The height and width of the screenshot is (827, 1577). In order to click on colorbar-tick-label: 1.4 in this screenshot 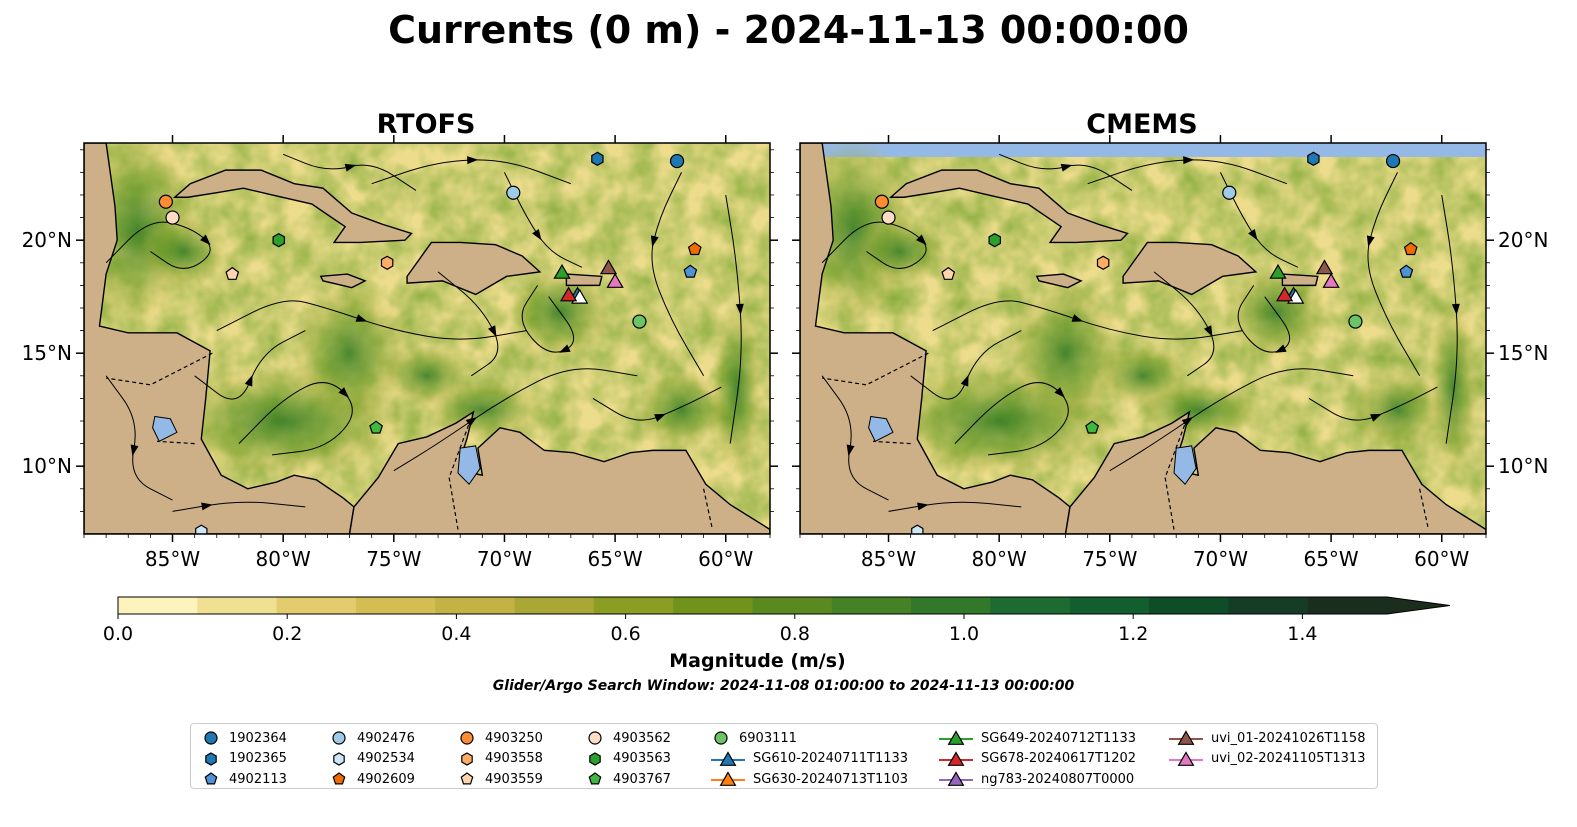, I will do `click(1302, 634)`.